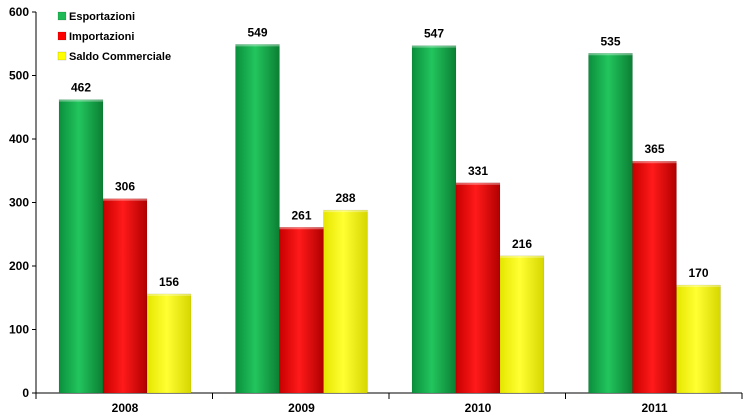 This screenshot has height=419, width=748. What do you see at coordinates (478, 408) in the screenshot?
I see `x-tick-label: 2010` at bounding box center [478, 408].